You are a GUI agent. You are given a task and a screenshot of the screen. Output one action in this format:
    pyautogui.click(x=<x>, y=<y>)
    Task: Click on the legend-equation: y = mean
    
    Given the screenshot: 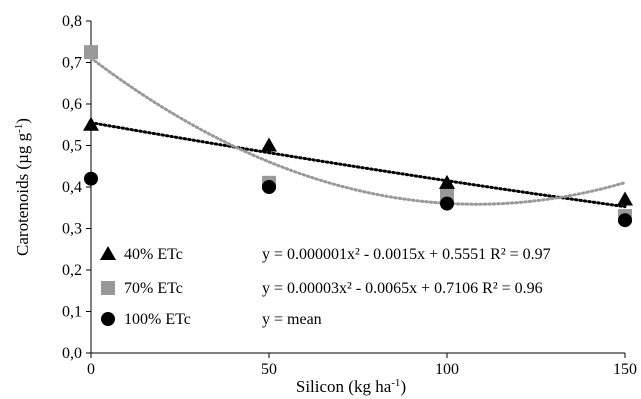 What is the action you would take?
    pyautogui.click(x=292, y=319)
    